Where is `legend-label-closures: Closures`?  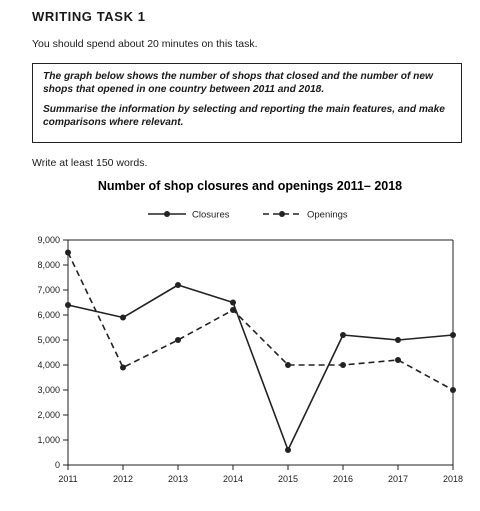 legend-label-closures: Closures is located at coordinates (211, 215).